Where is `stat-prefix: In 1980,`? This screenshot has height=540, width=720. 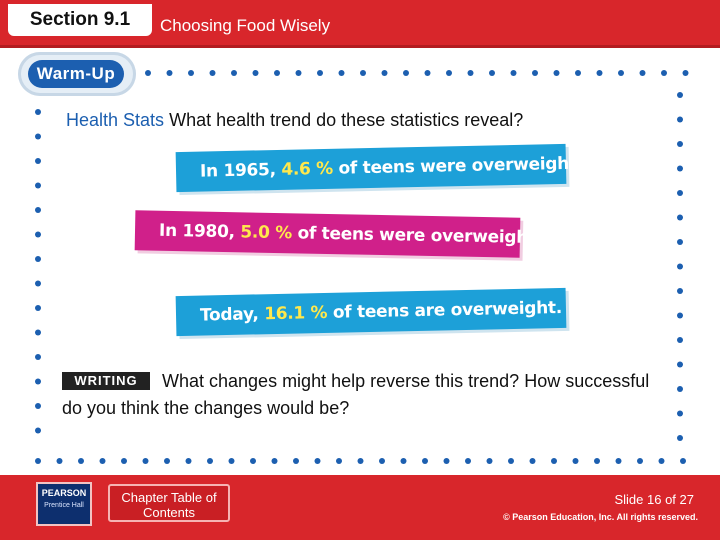
stat-prefix: In 1980, is located at coordinates (199, 231).